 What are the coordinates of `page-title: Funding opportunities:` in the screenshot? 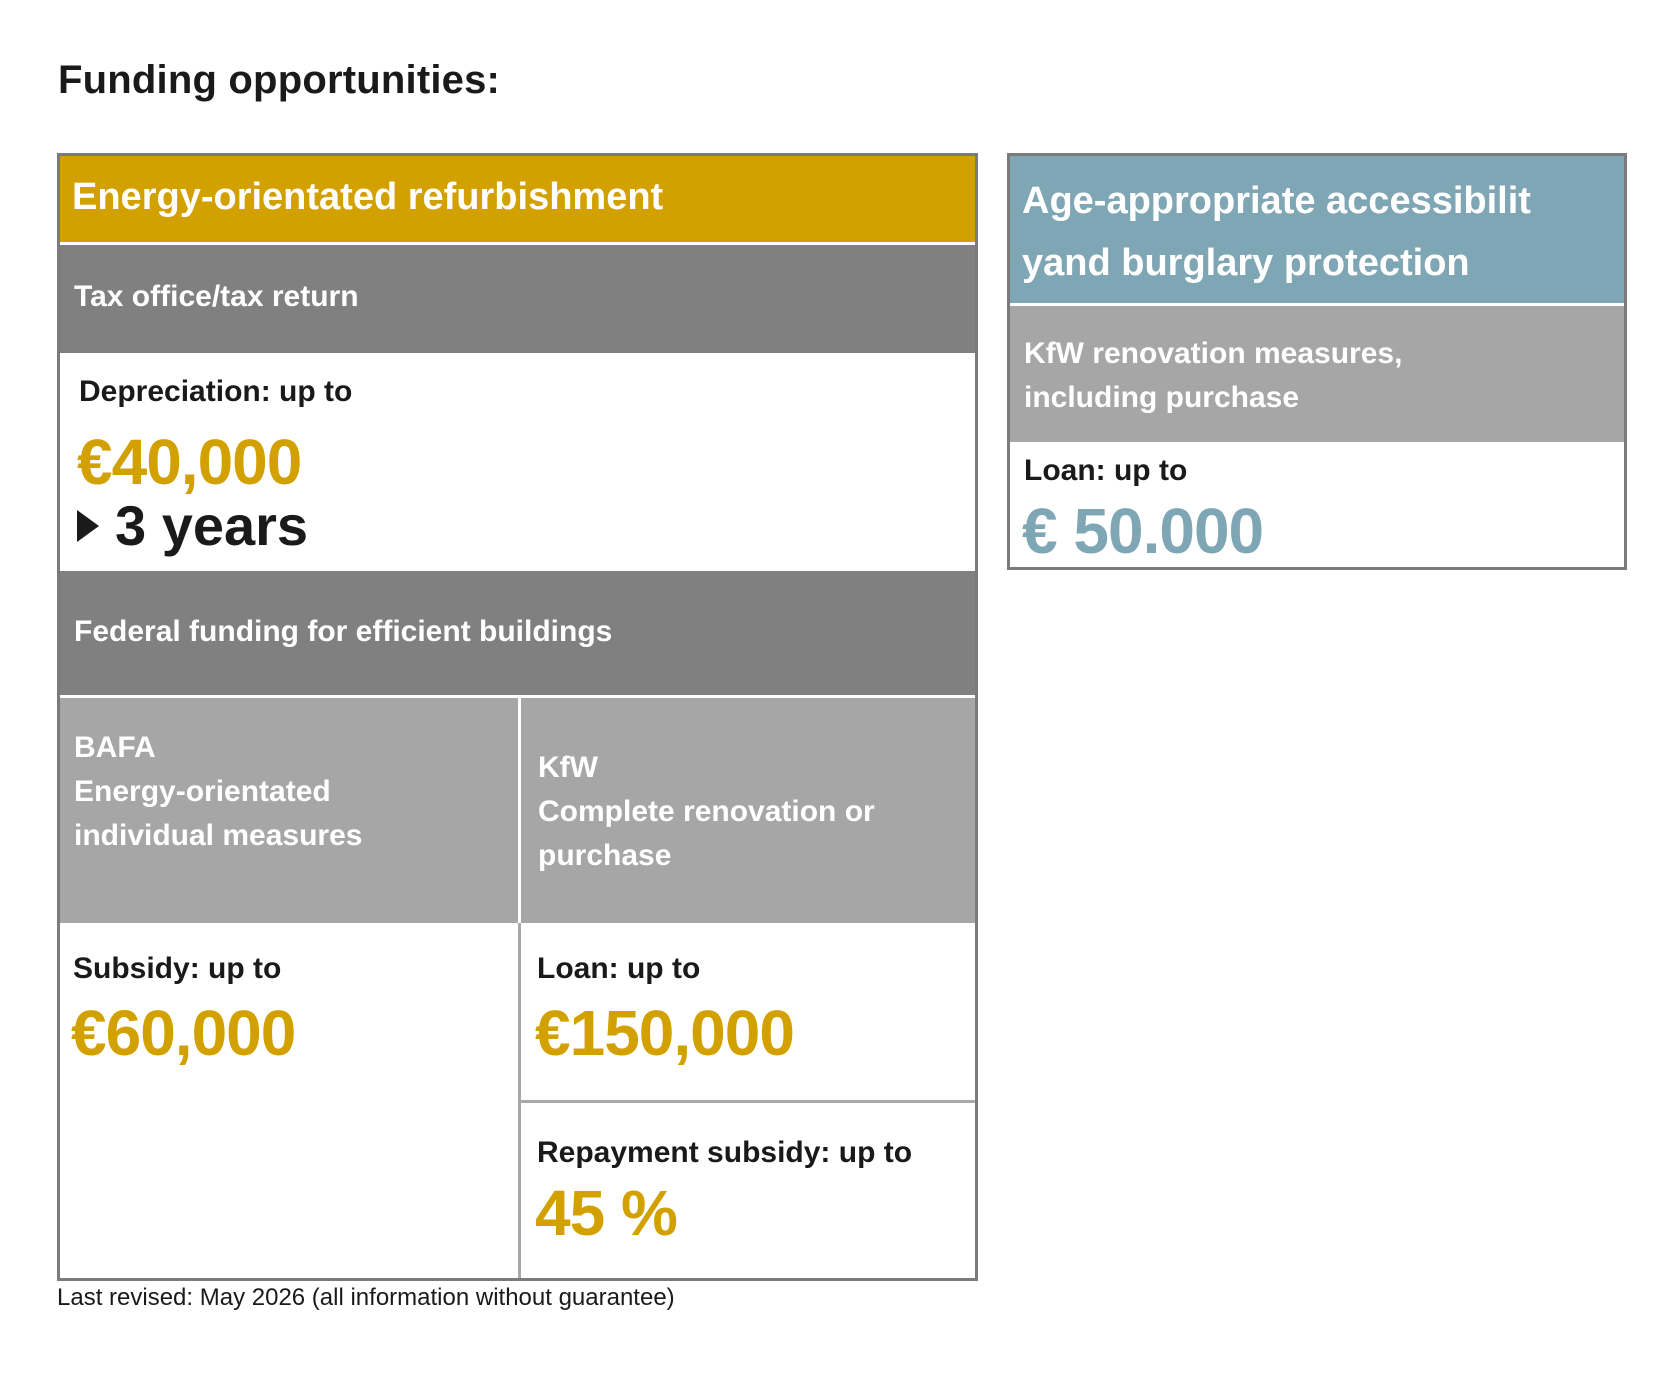 It's located at (279, 80).